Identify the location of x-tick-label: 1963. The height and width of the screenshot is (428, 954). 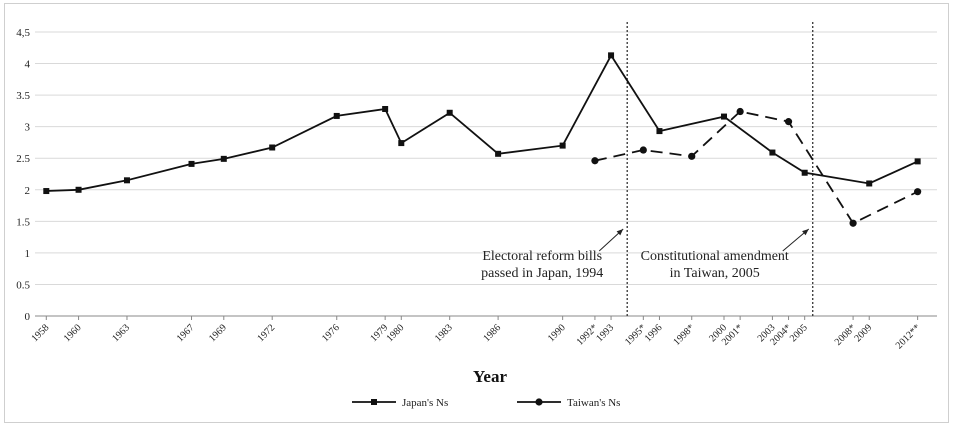
(121, 333).